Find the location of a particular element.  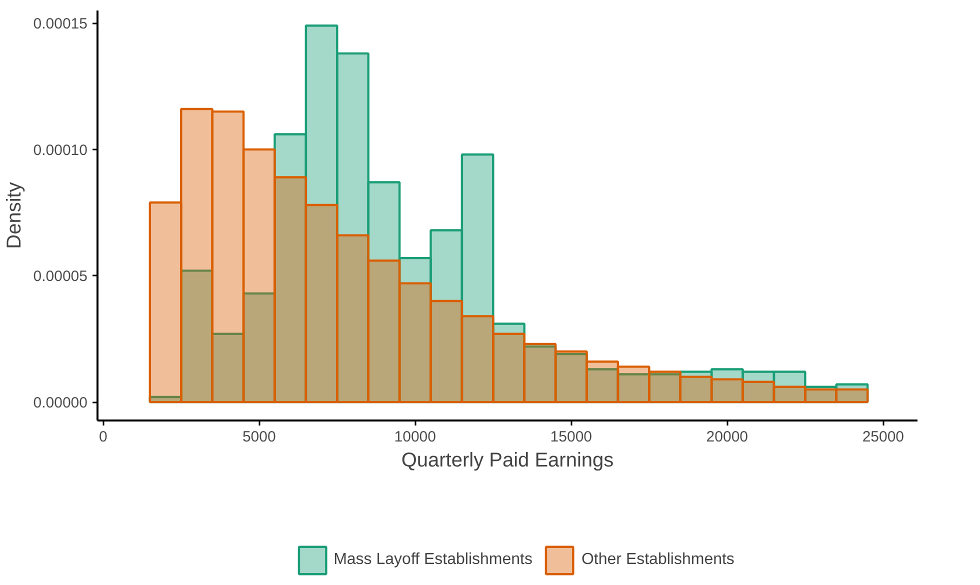

x-tick-label: 10000 is located at coordinates (415, 437).